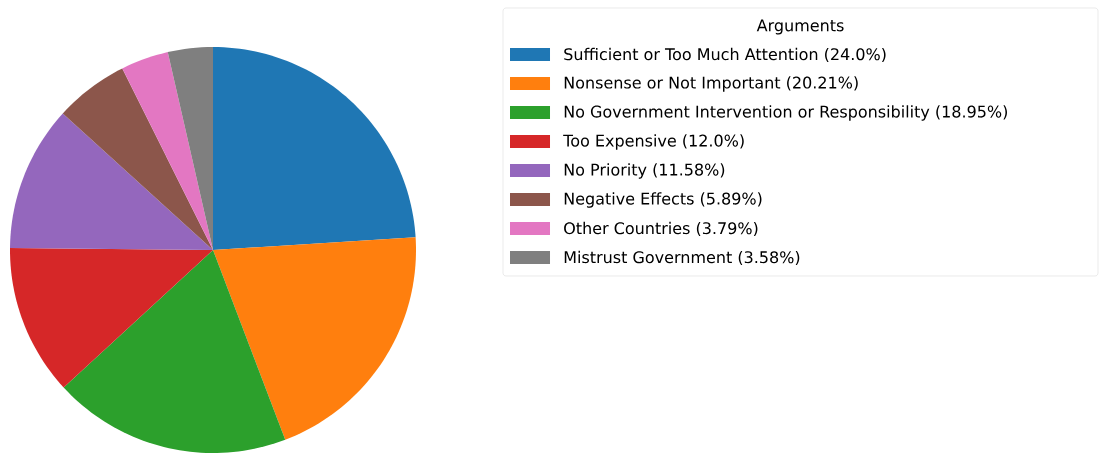 The width and height of the screenshot is (1100, 453). Describe the element at coordinates (682, 258) in the screenshot. I see `legend-label: Mistrust Government (3.58%)` at that location.